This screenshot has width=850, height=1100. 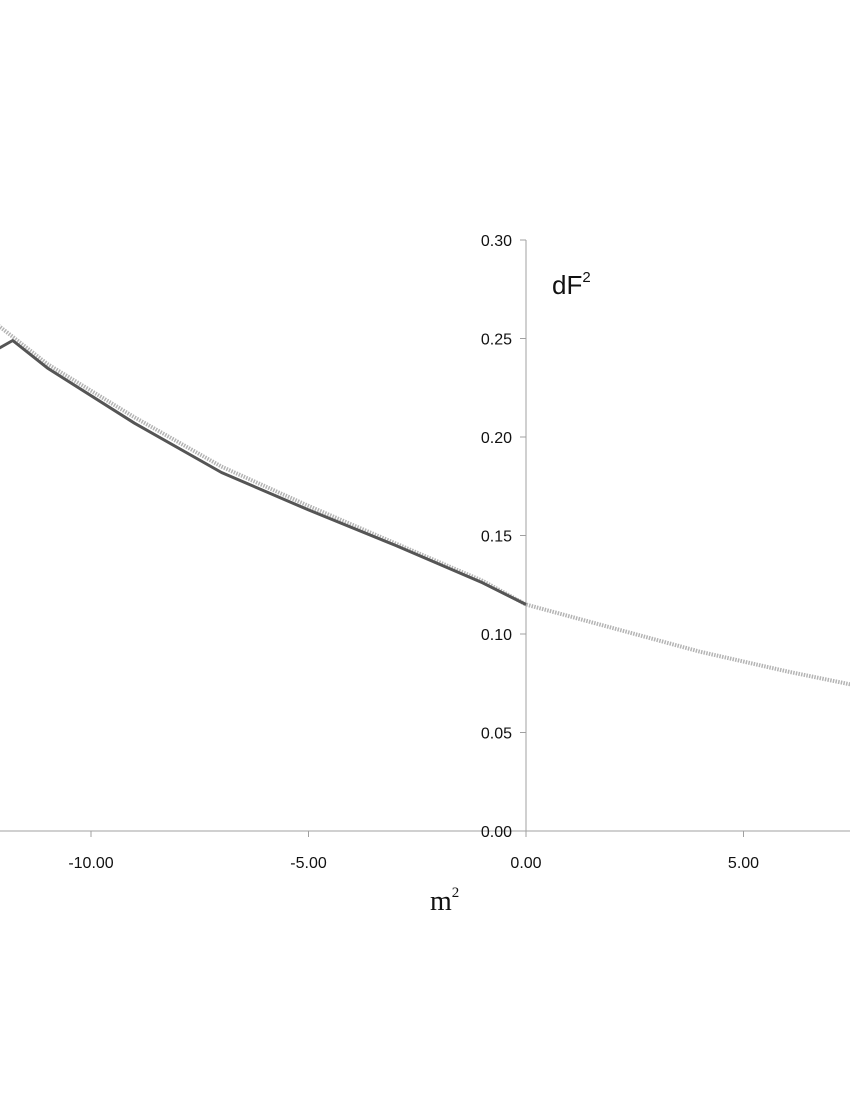 I want to click on x-axis-title: m2, so click(x=444, y=901).